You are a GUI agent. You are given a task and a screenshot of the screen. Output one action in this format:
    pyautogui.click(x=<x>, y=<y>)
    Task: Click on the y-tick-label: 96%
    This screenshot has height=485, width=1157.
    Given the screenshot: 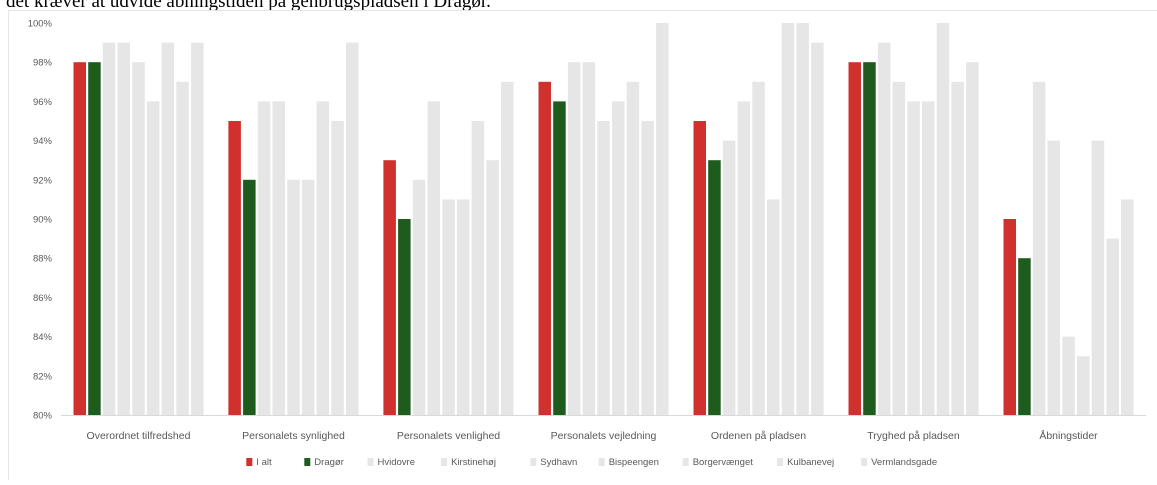 What is the action you would take?
    pyautogui.click(x=43, y=102)
    